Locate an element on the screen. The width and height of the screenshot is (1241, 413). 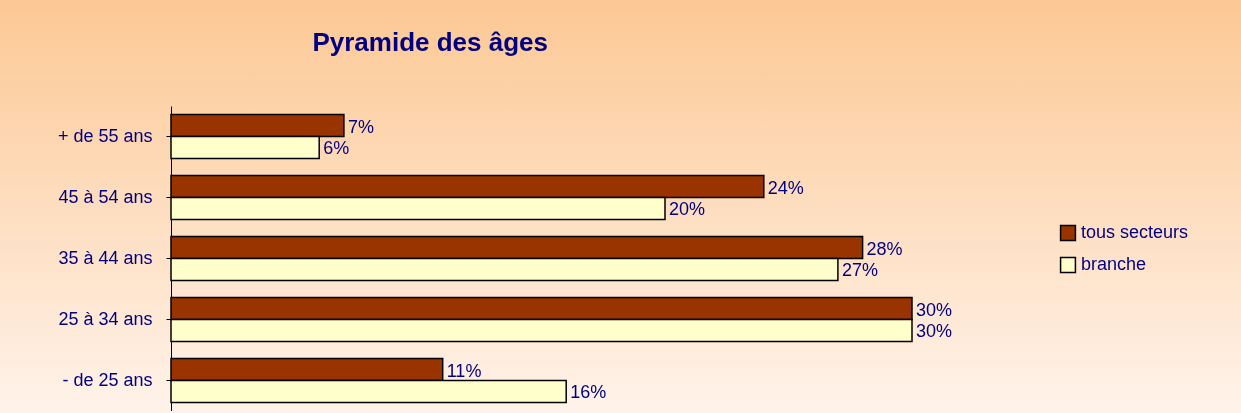
y-tick-label: 45 à 54 ans is located at coordinates (105, 196).